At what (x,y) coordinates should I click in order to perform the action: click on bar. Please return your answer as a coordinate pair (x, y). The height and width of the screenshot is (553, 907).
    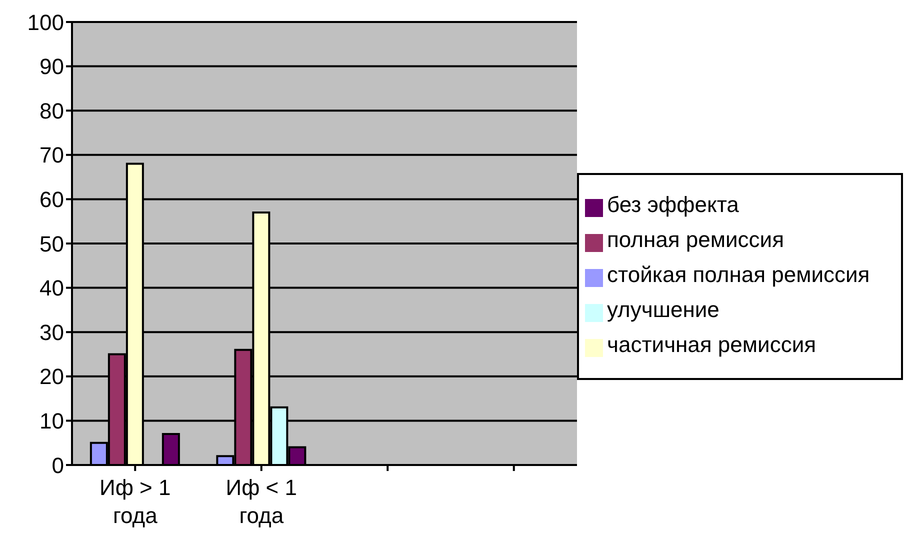
    Looking at the image, I should click on (171, 448).